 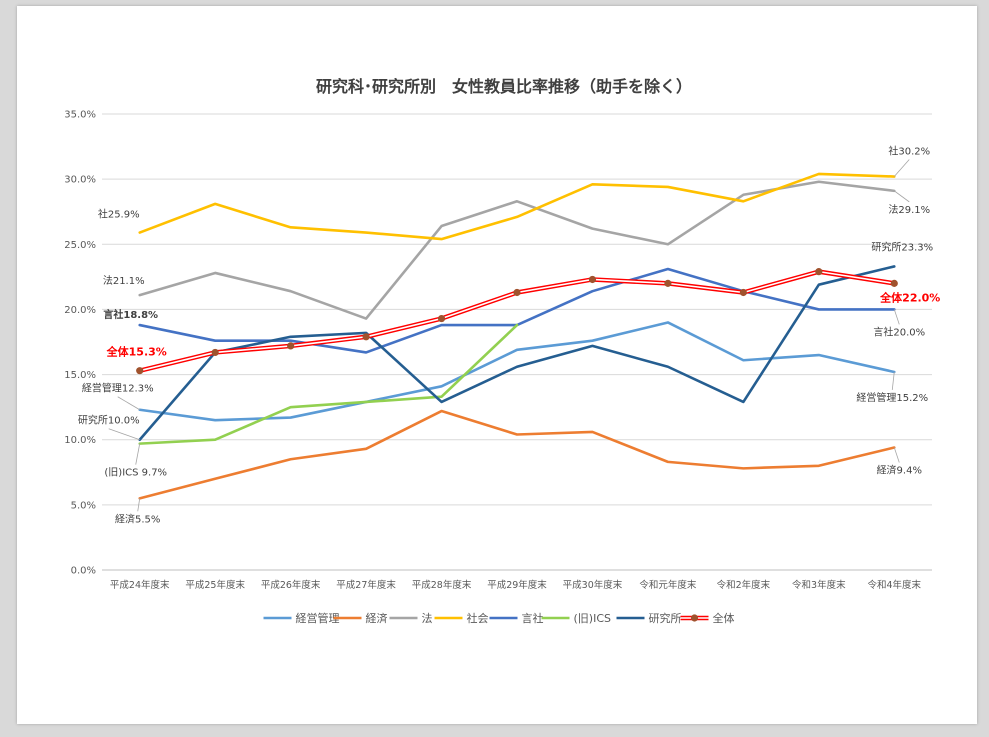 What do you see at coordinates (80, 375) in the screenshot?
I see `y-tick-label: 15.0%` at bounding box center [80, 375].